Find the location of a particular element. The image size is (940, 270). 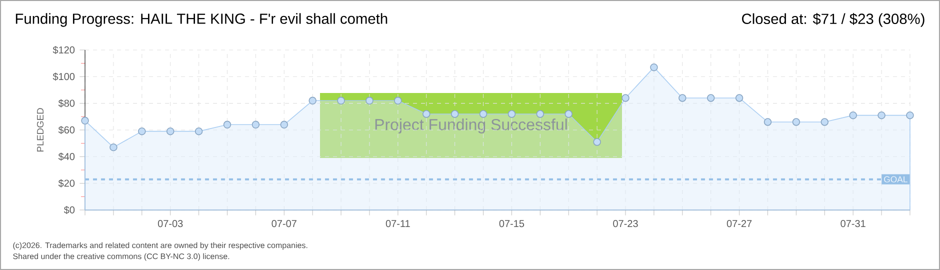

x-tick-label: 07-07 is located at coordinates (284, 224).